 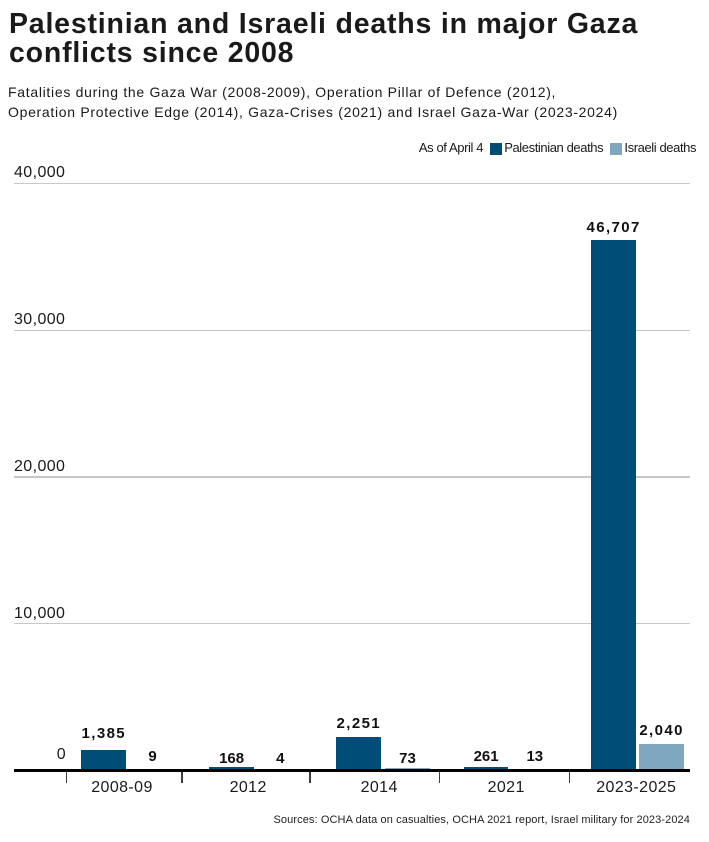 I want to click on x-axis-label-2008-09: 2008-09, so click(x=122, y=788).